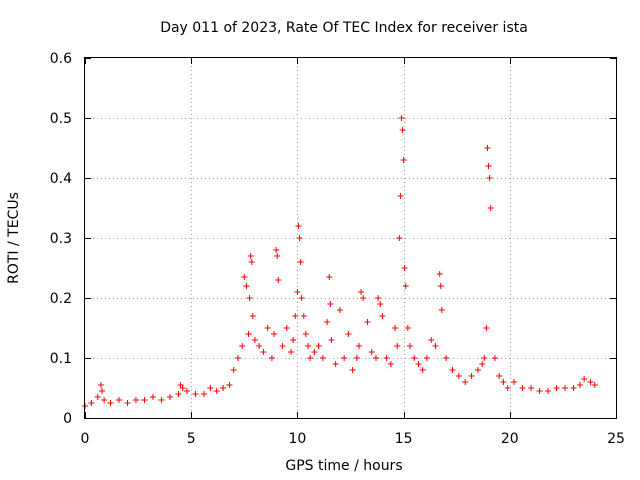 The height and width of the screenshot is (480, 640). Describe the element at coordinates (61, 299) in the screenshot. I see `y-tick-label: 0.2` at that location.